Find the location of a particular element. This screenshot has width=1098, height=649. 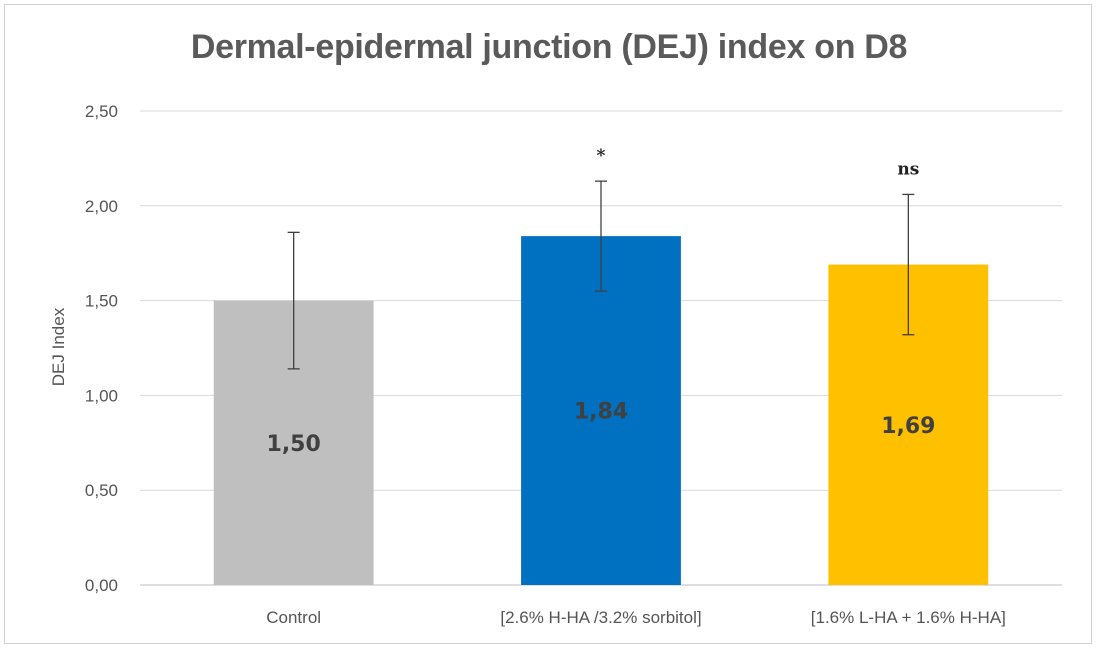

y-tick-label: 1,50 is located at coordinates (101, 301).